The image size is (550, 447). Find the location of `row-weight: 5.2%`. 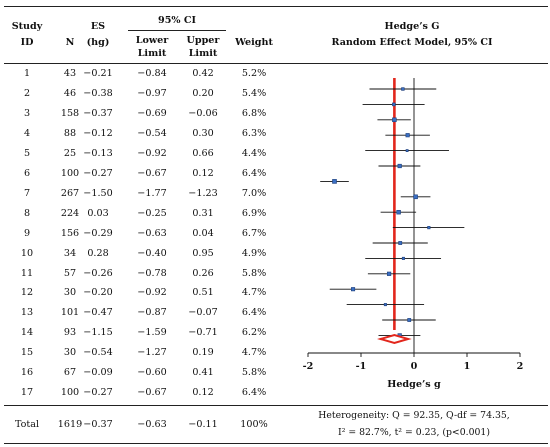

row-weight: 5.2% is located at coordinates (254, 73).